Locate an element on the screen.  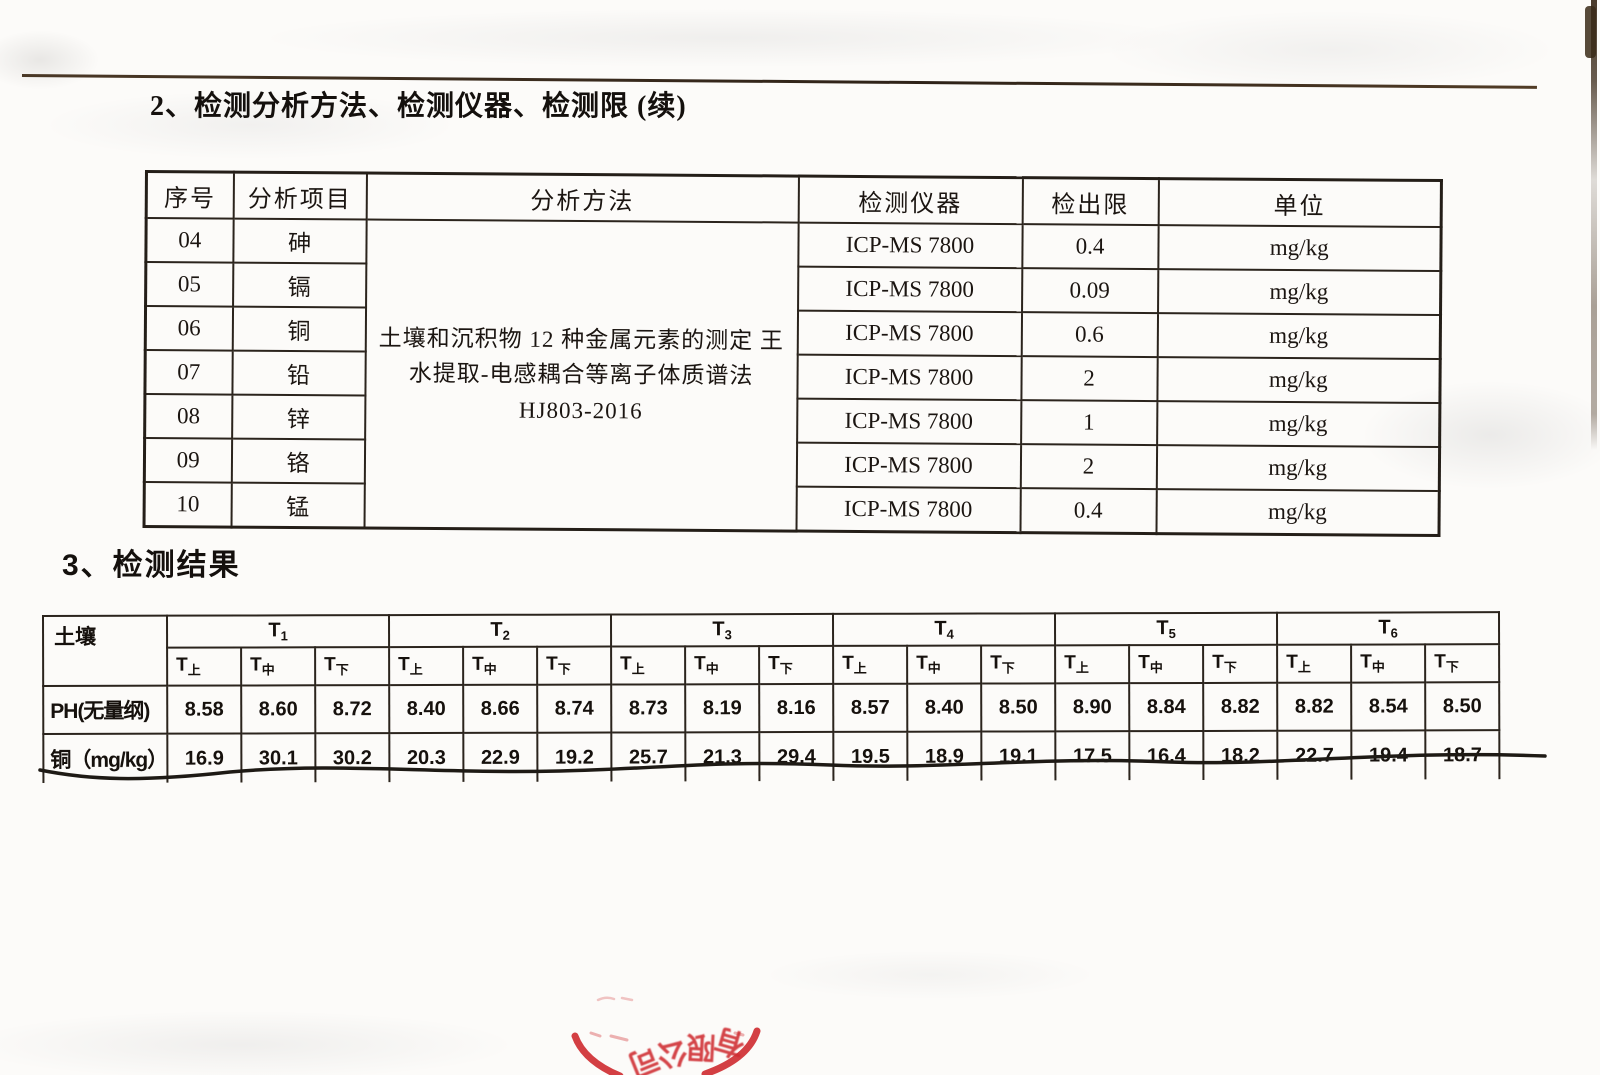
row-limit: 0.6 is located at coordinates (1089, 335).